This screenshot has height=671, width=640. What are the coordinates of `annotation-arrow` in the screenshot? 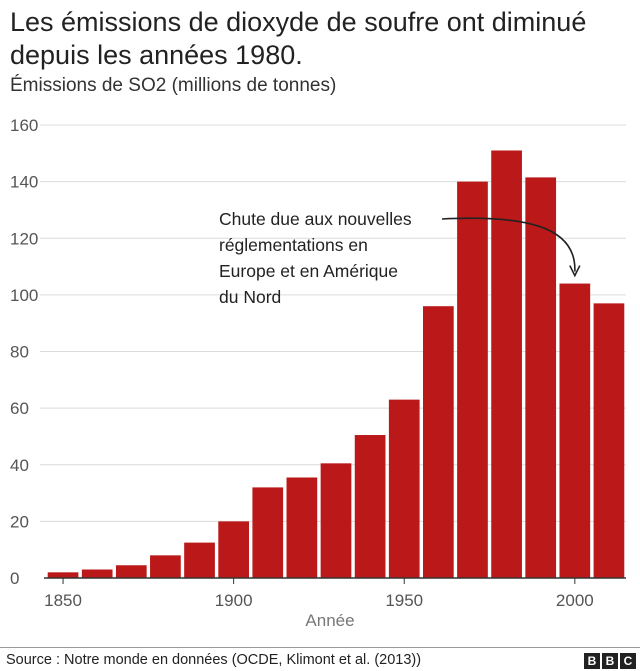 It's located at (508, 244).